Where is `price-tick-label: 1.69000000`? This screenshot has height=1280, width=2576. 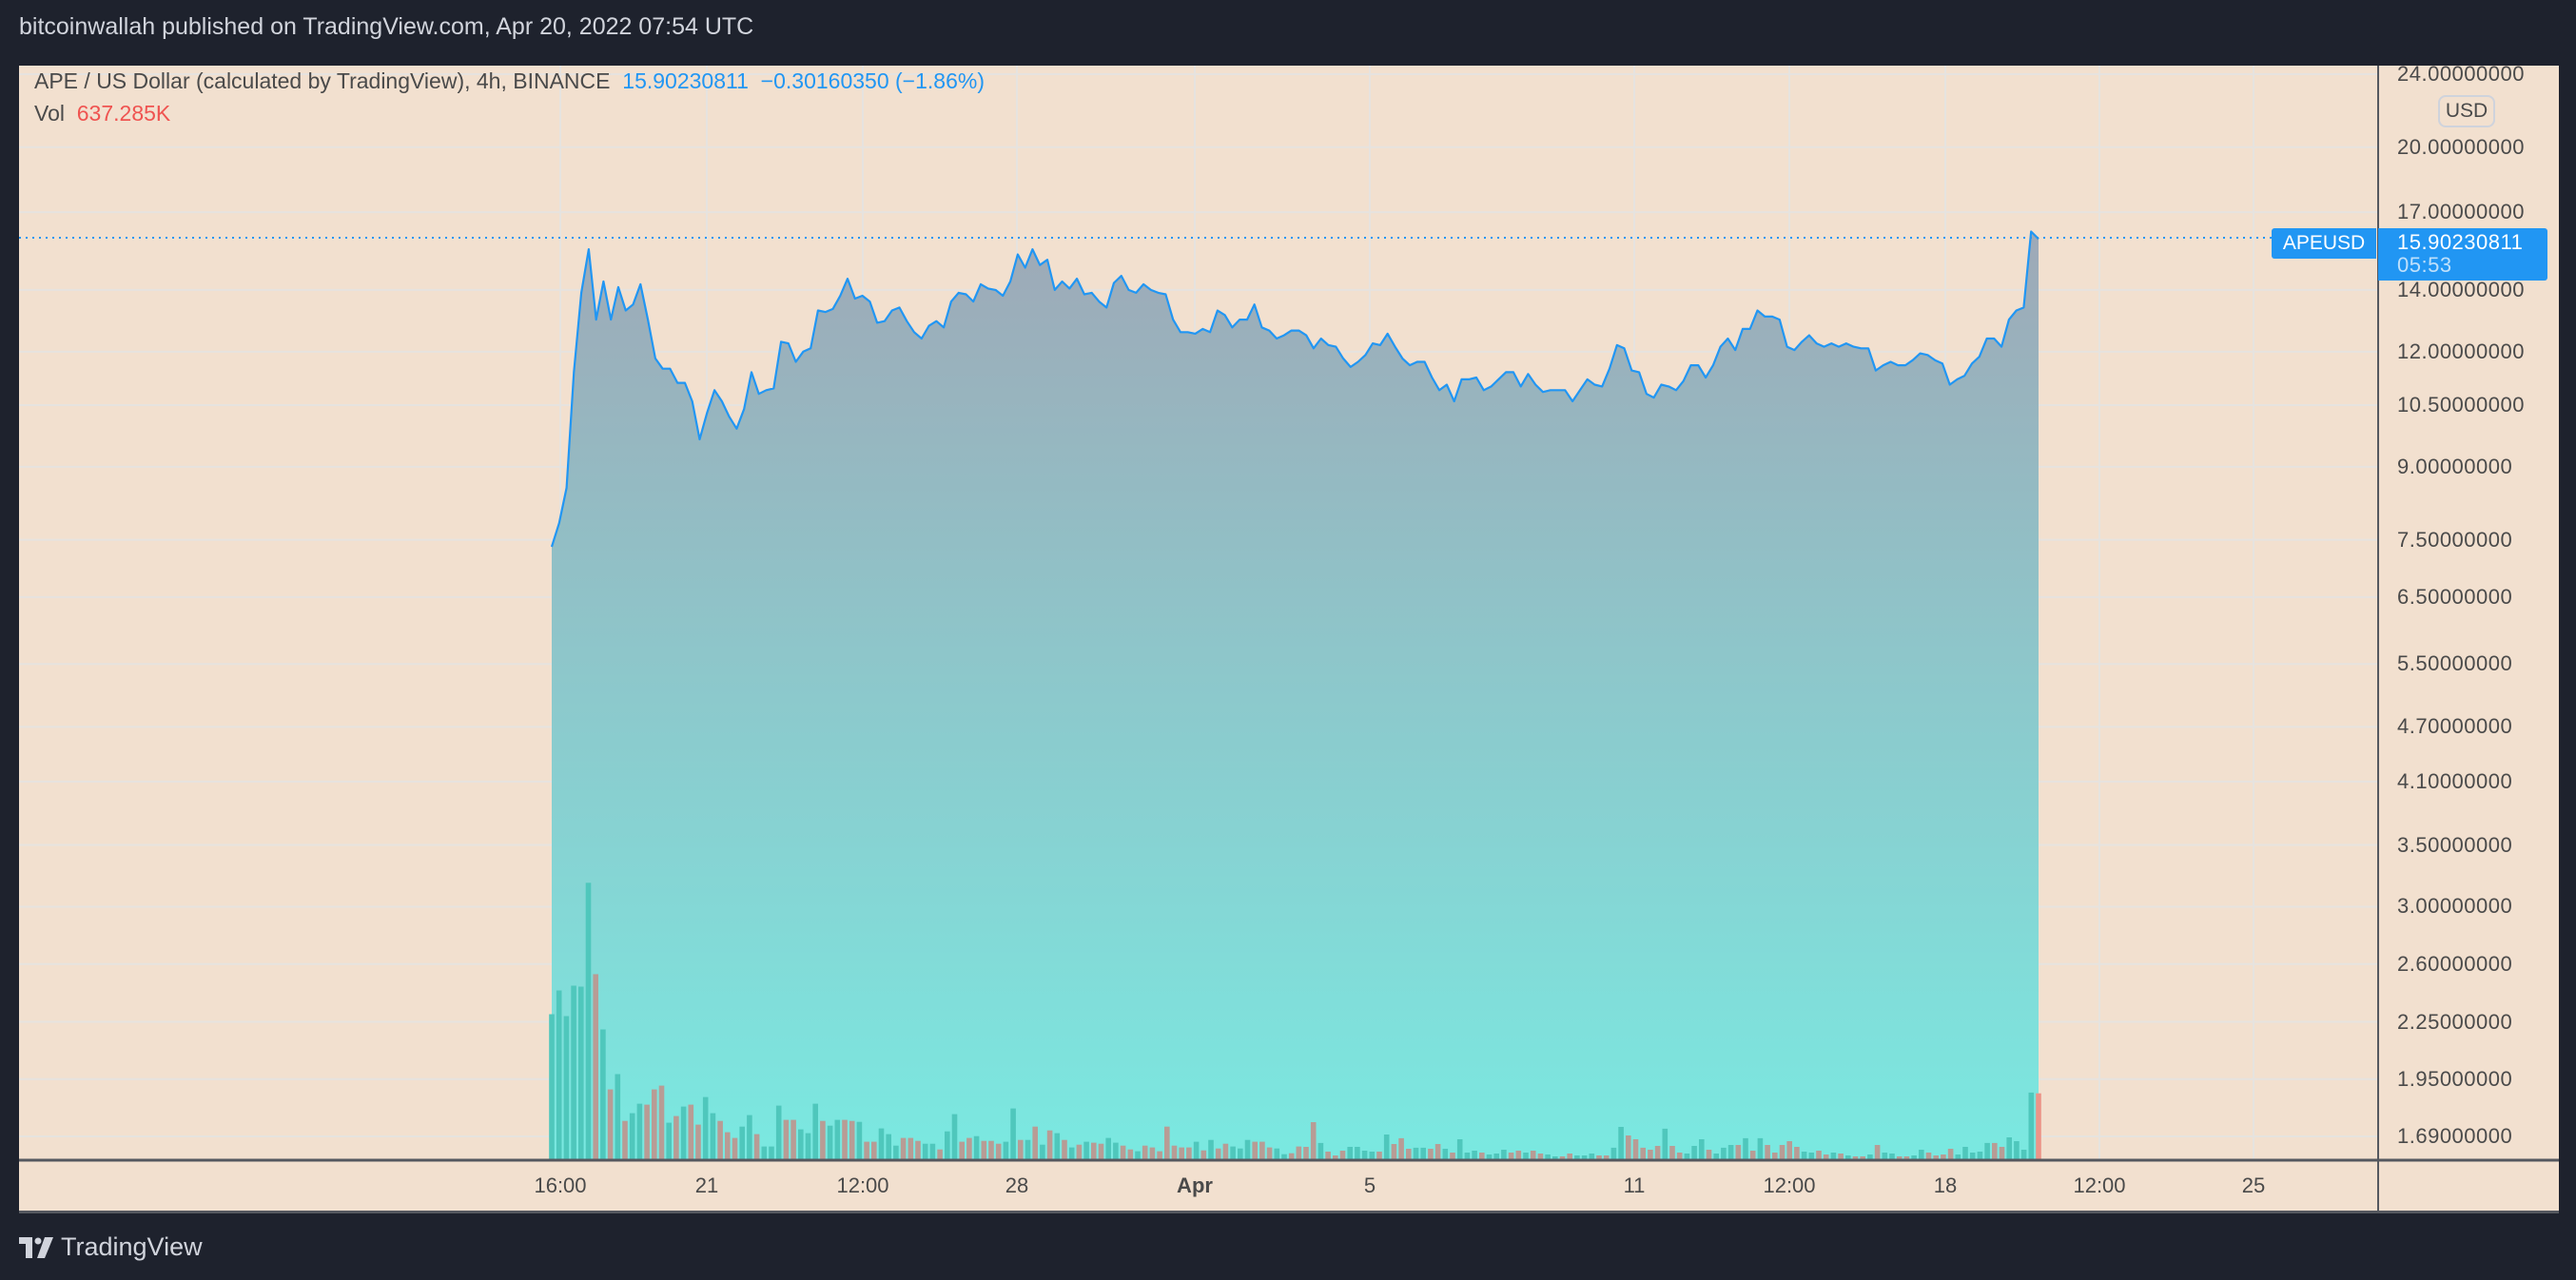 price-tick-label: 1.69000000 is located at coordinates (2455, 1136).